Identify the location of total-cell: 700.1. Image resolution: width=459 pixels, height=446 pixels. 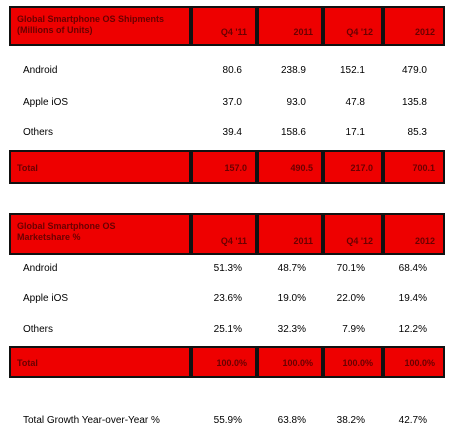
(414, 167).